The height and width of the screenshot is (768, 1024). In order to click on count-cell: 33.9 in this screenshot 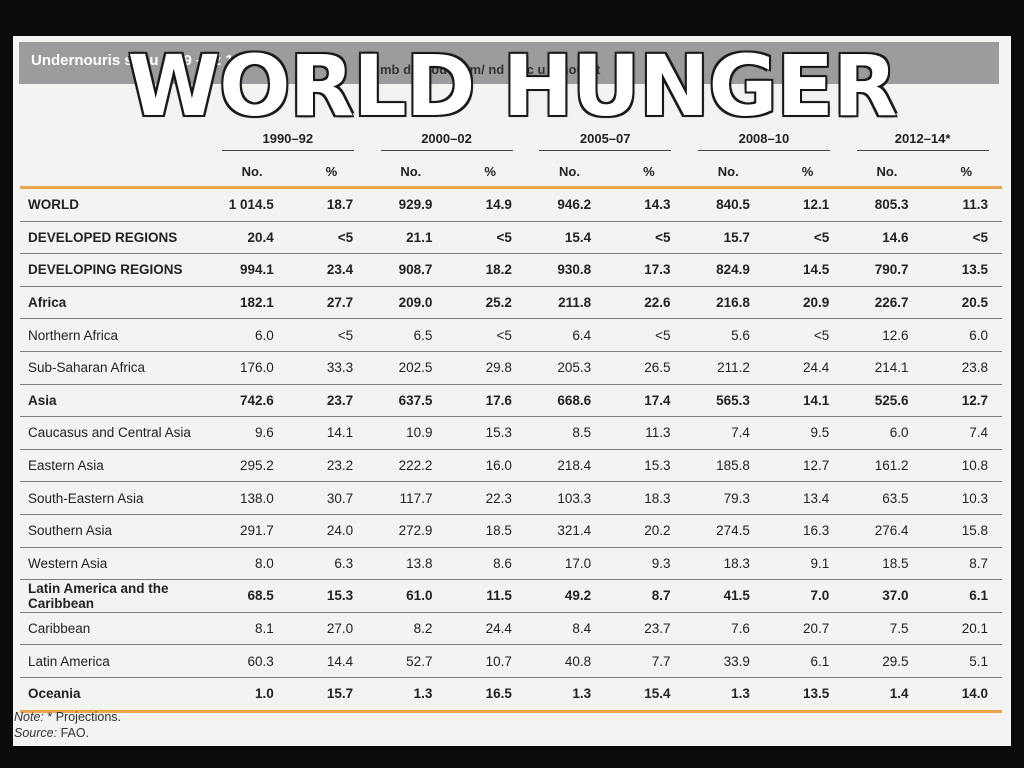, I will do `click(728, 661)`.